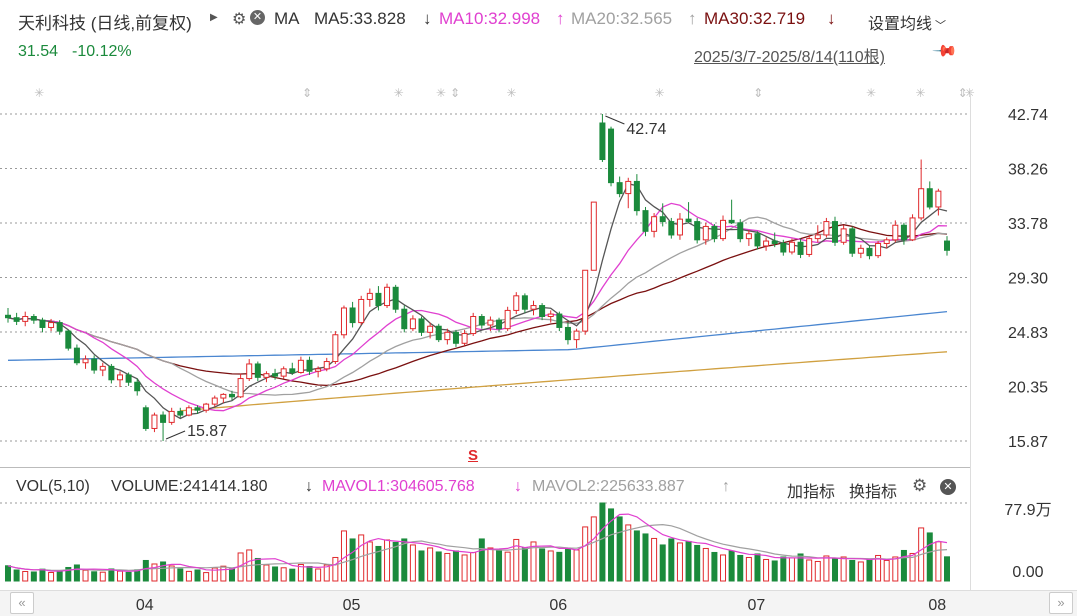 This screenshot has height=616, width=1077. Describe the element at coordinates (207, 431) in the screenshot. I see `low-price-label: 15.87` at that location.